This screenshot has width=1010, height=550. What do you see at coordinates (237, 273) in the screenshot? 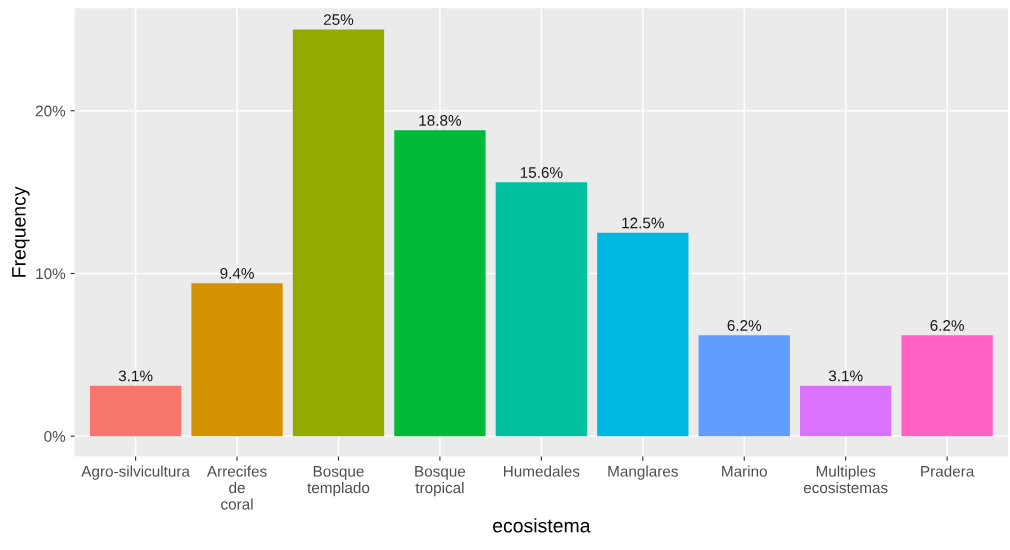
I see `data-label: 9.4%` at bounding box center [237, 273].